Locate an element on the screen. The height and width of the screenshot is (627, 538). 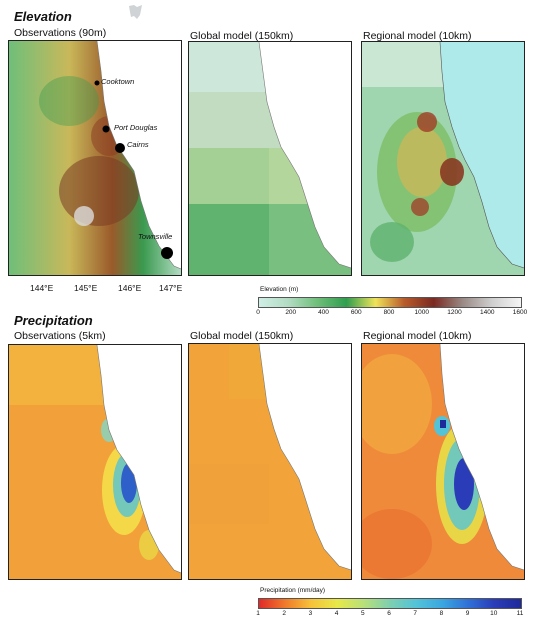
colorbar-title-elevation: Elevation (m) is located at coordinates (279, 289).